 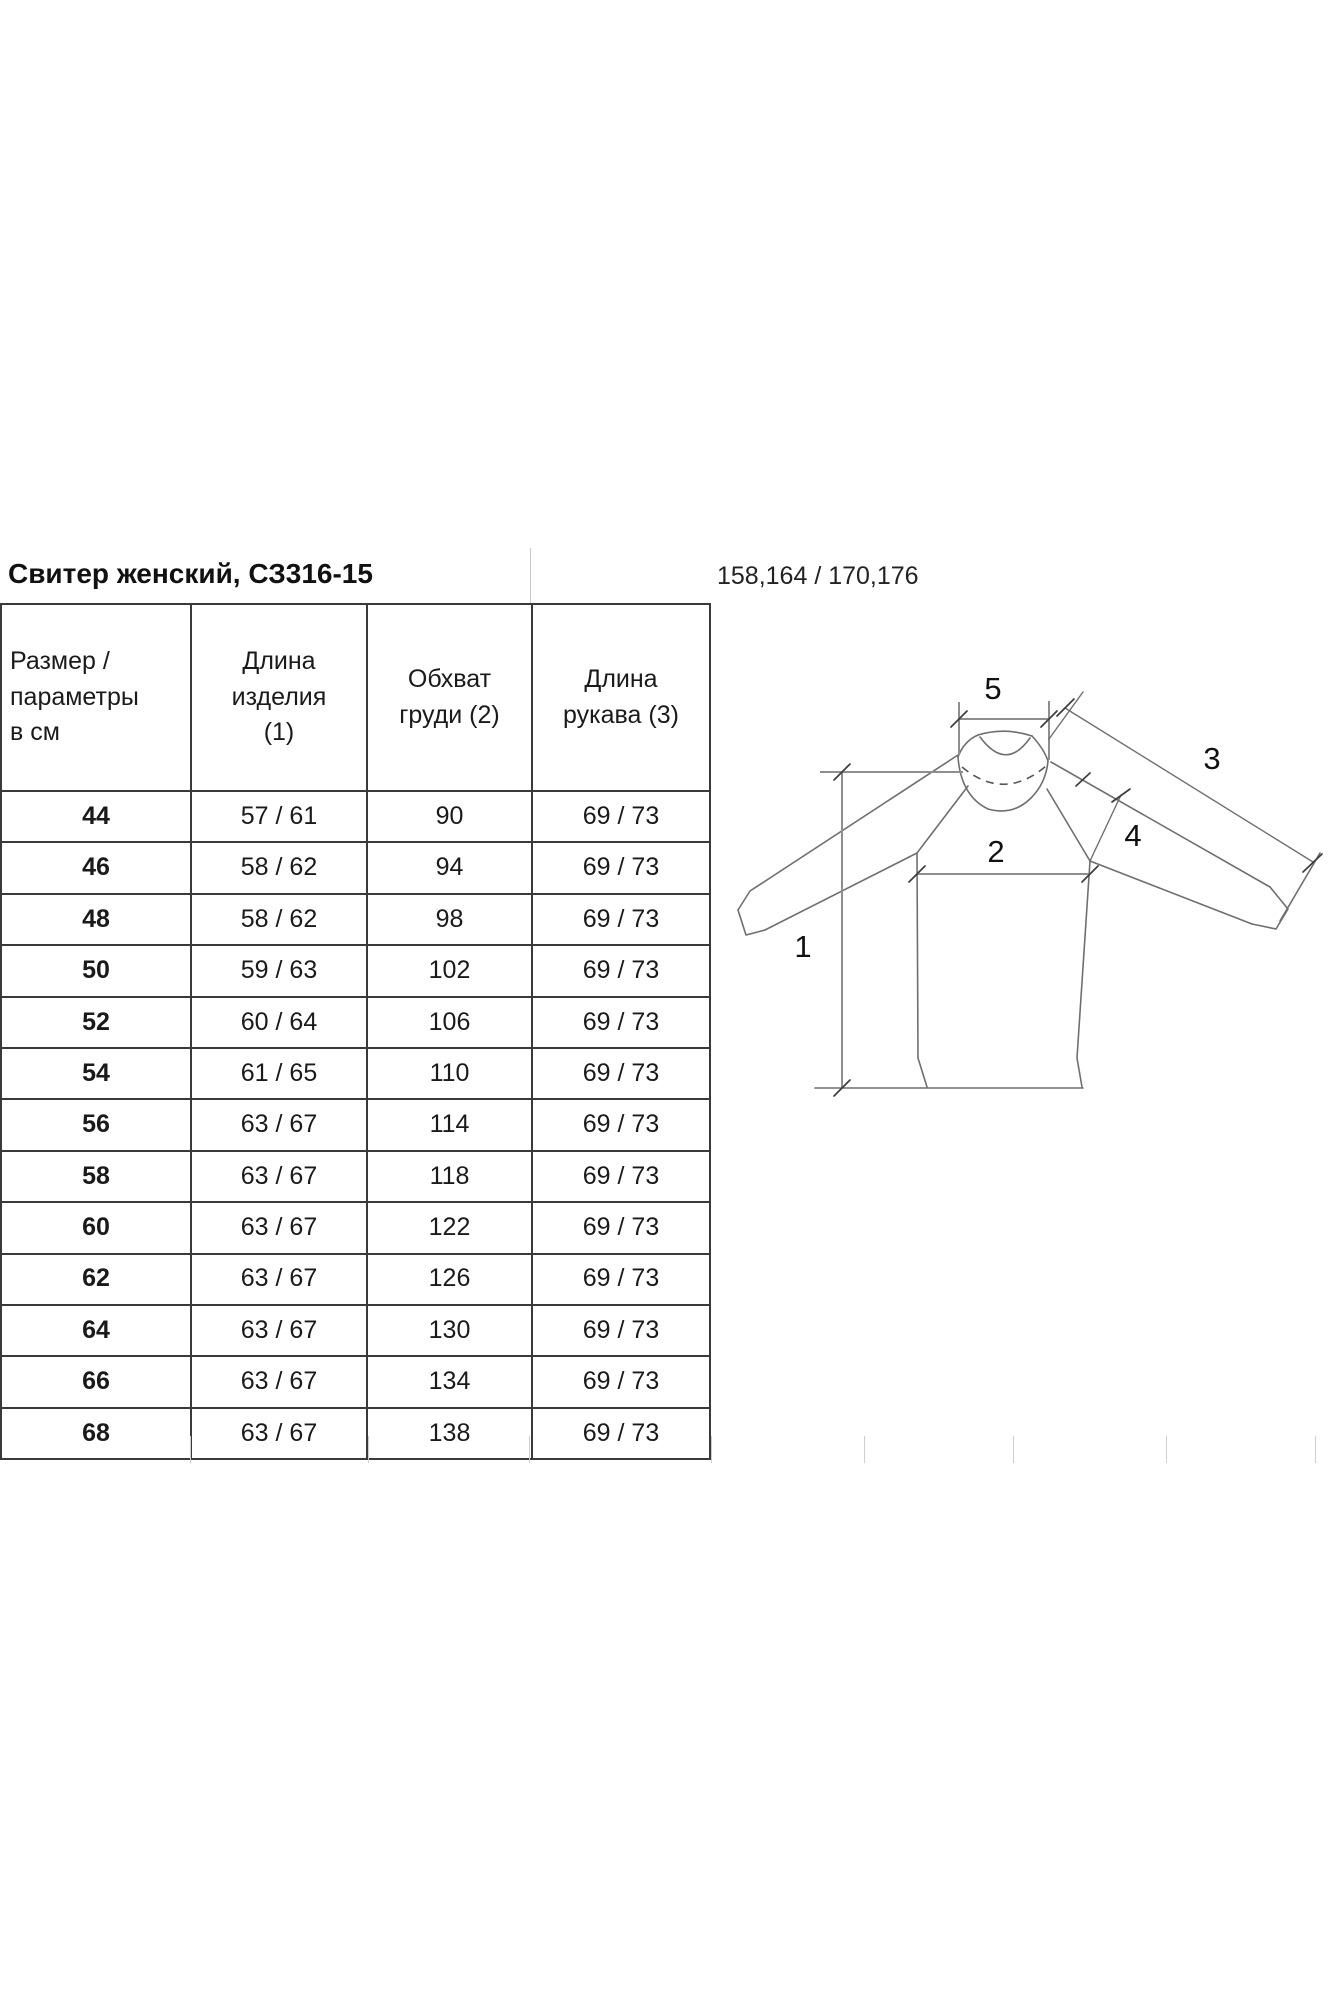 What do you see at coordinates (448, 1228) in the screenshot?
I see `table-cell: 122` at bounding box center [448, 1228].